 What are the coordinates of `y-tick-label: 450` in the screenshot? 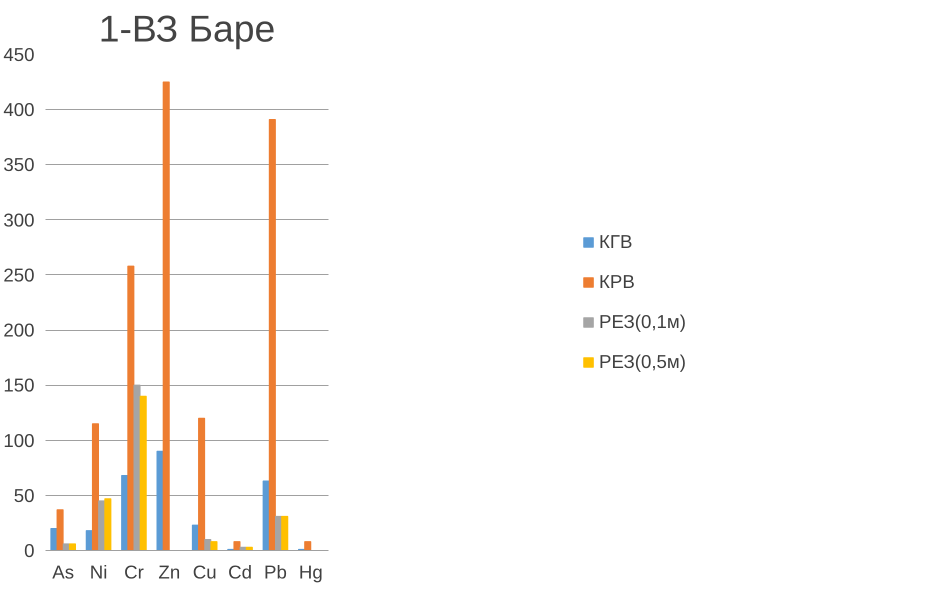 It's located at (19, 54).